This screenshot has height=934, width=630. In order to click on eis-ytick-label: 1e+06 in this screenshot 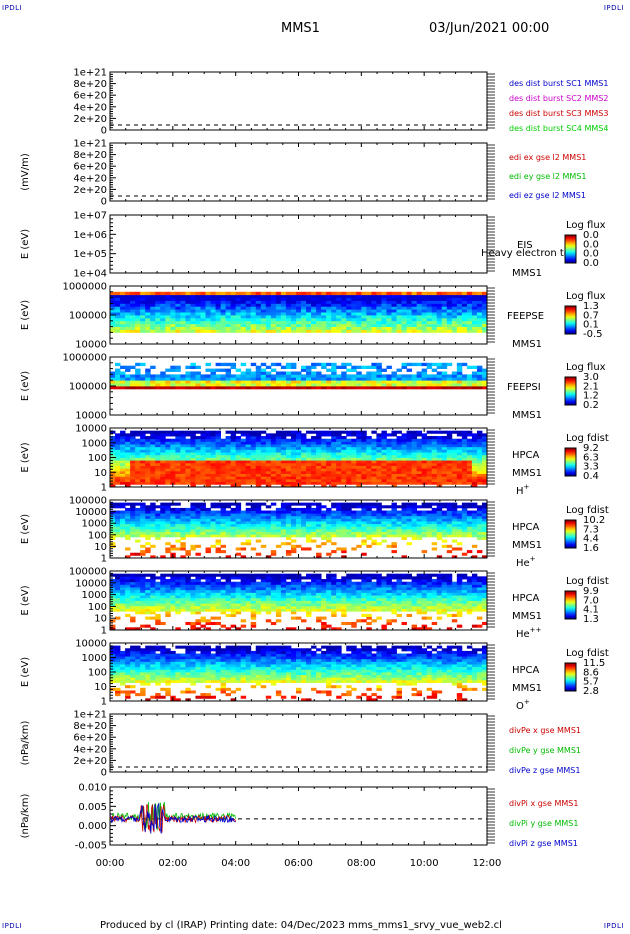, I will do `click(90, 235)`.